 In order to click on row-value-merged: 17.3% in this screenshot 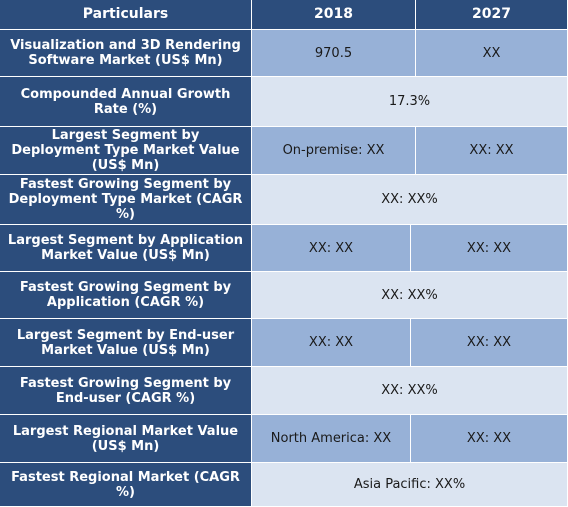, I will do `click(410, 102)`.